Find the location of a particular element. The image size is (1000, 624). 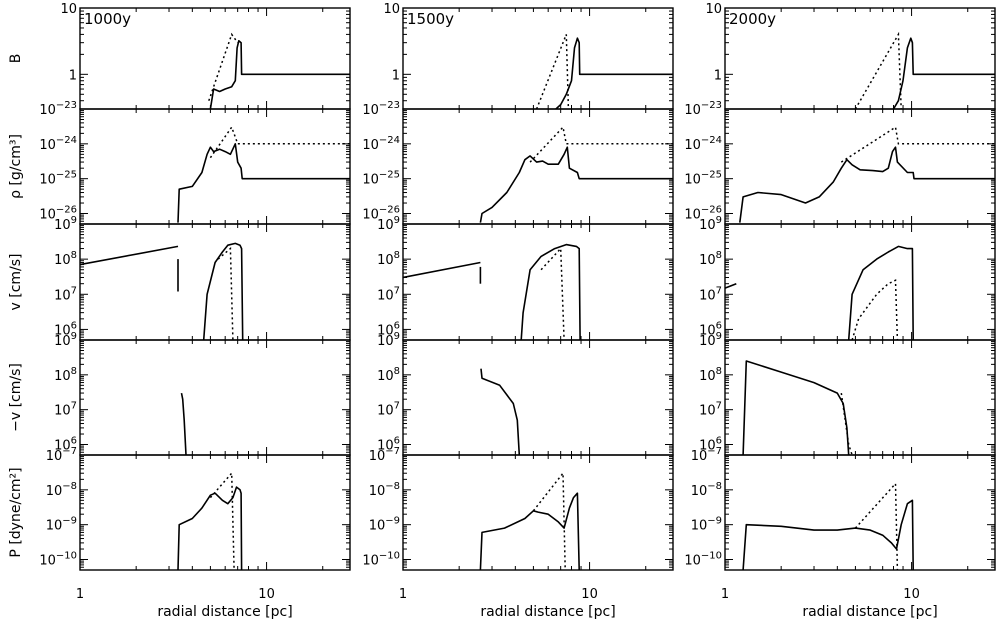

panel-rho-col3: 10⁻²³ 10⁻²⁴ 10⁻²⁵ 10⁻²⁶ is located at coordinates (840, 162).